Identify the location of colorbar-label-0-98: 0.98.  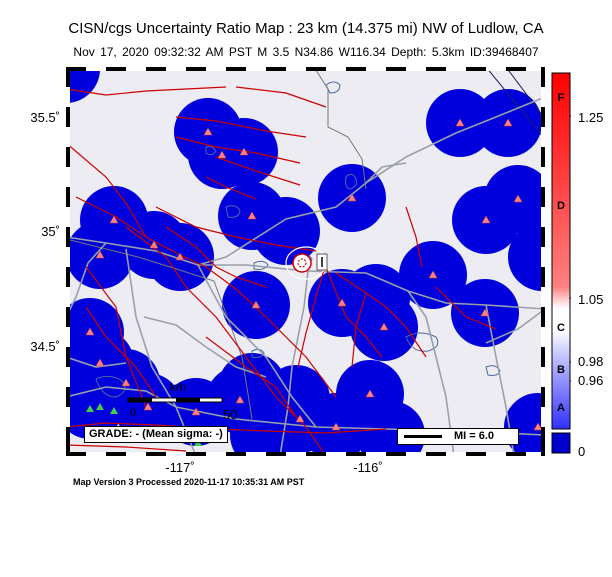
(591, 361).